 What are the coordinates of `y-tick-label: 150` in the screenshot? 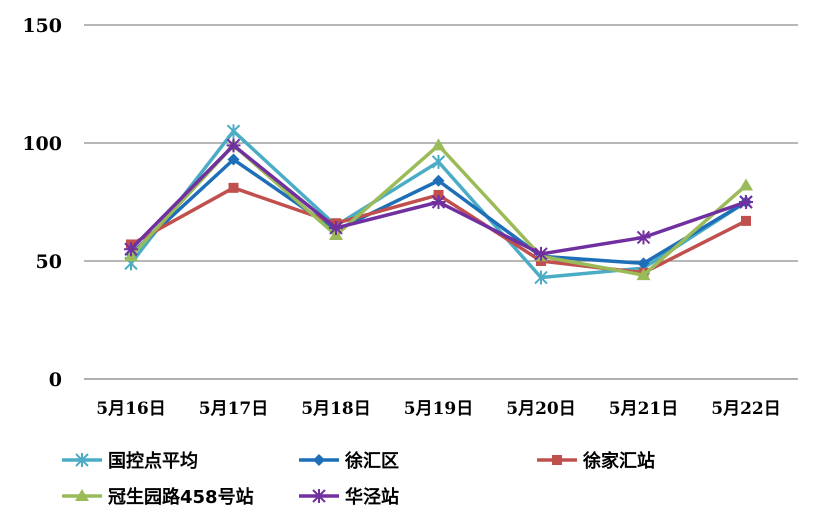 It's located at (42, 26).